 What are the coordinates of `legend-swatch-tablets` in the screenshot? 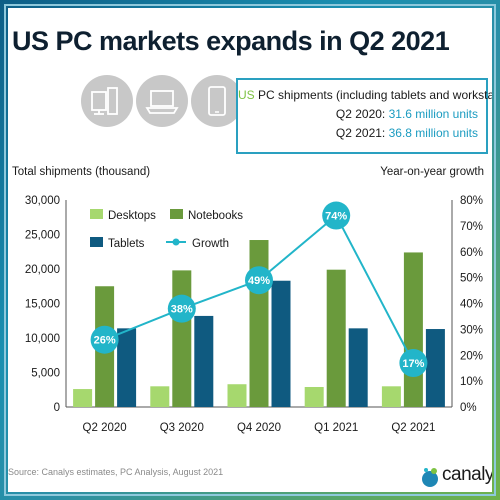 It's located at (96, 242).